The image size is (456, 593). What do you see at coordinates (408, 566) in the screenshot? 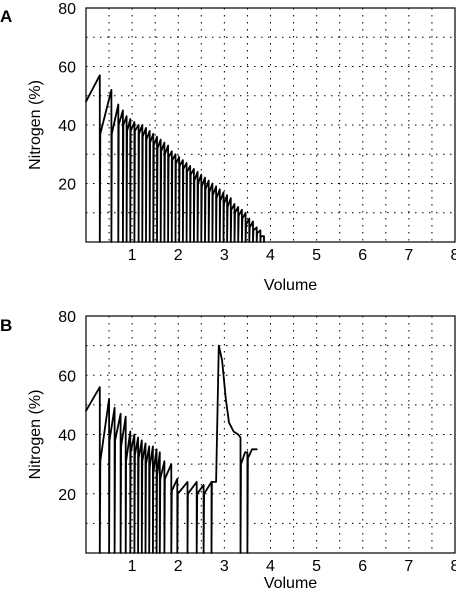
I see `panel-b-x-tick-label: 7` at bounding box center [408, 566].